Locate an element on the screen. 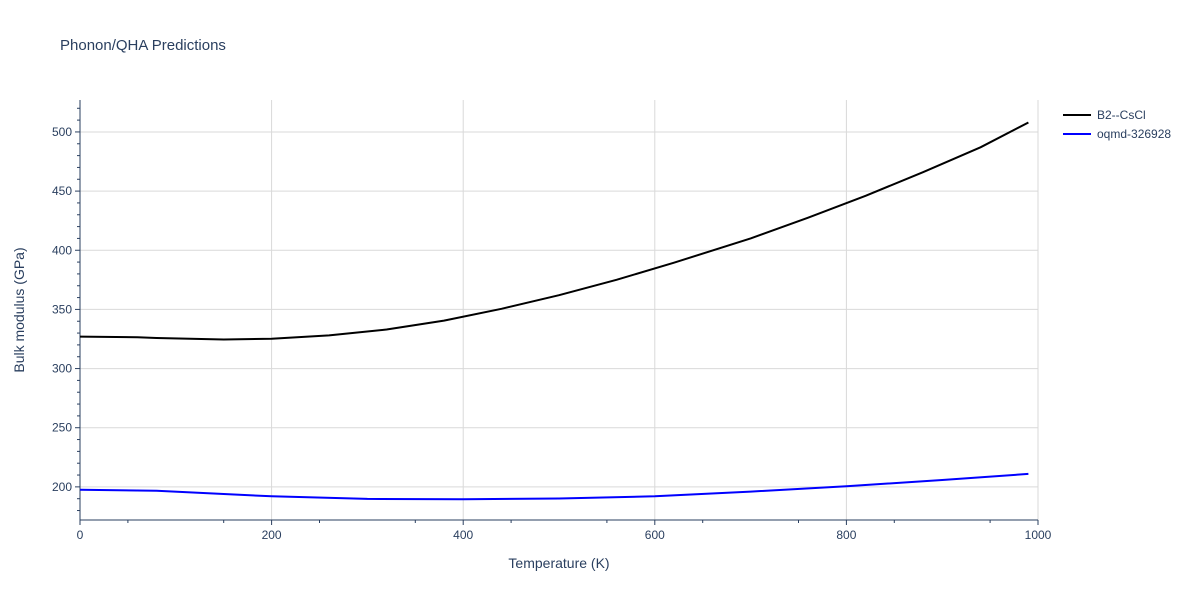 Image resolution: width=1200 pixels, height=600 pixels. legend-label: B2--CsCl is located at coordinates (1121, 115).